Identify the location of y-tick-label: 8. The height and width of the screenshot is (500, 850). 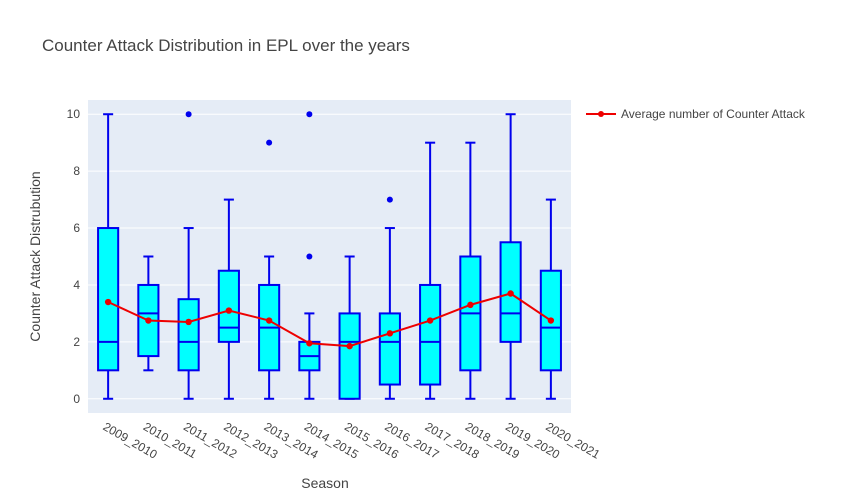
(76, 171).